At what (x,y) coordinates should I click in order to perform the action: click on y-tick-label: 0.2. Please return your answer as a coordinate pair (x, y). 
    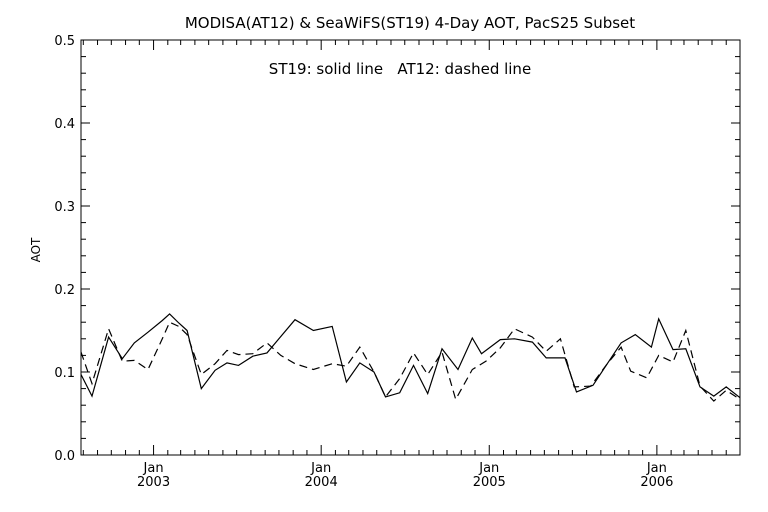
    Looking at the image, I should click on (64, 290).